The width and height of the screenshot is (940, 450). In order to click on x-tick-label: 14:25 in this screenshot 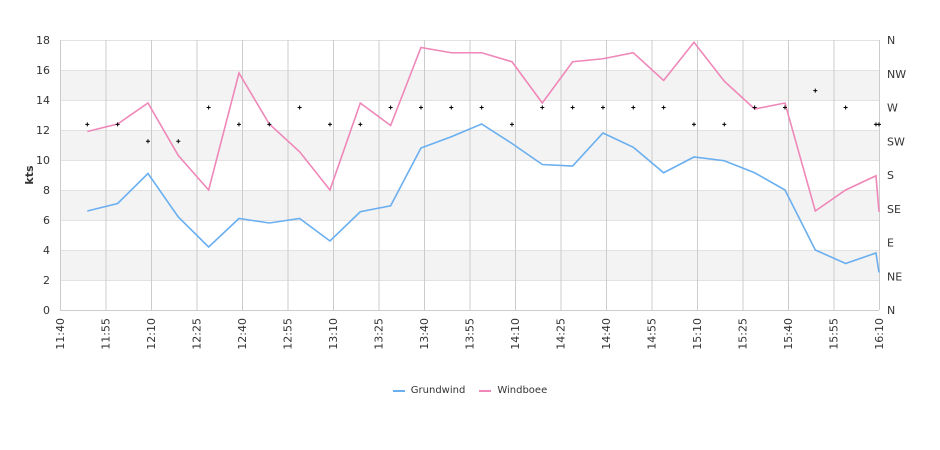, I will do `click(561, 334)`.